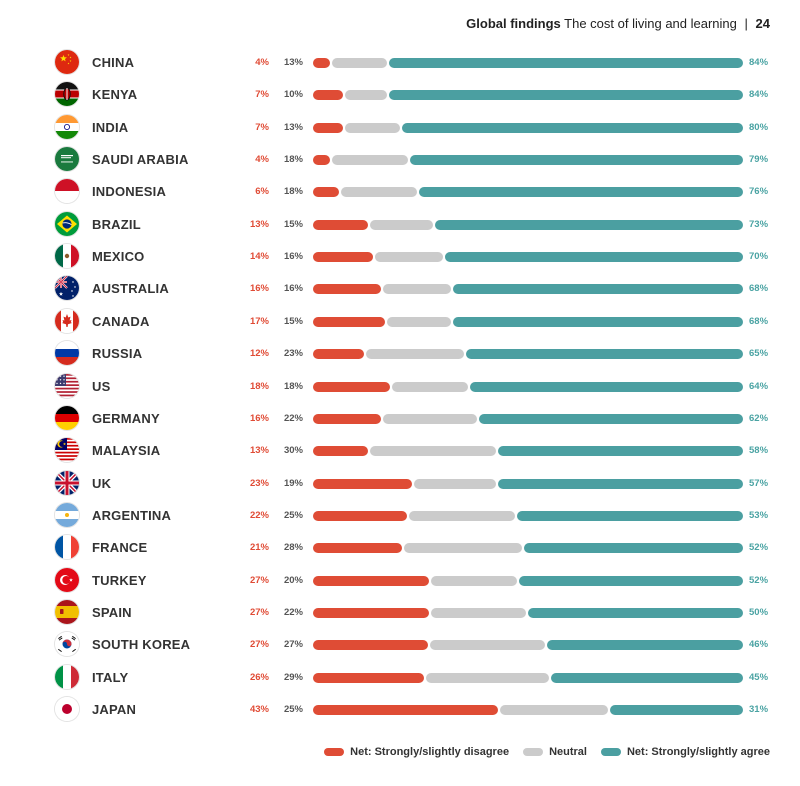 The width and height of the screenshot is (800, 786). Describe the element at coordinates (67, 514) in the screenshot. I see `argentina-flag-icon` at that location.